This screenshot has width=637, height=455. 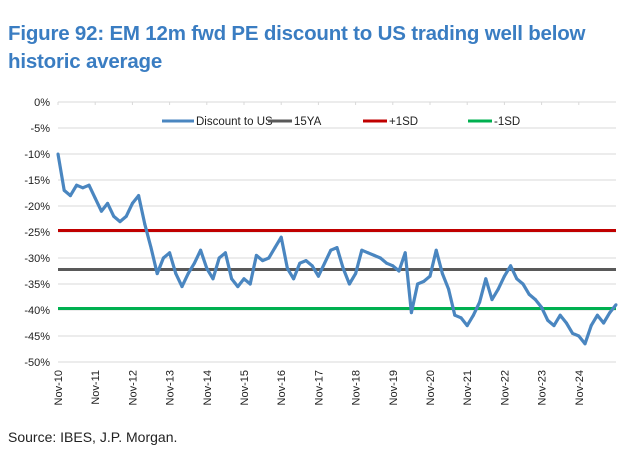 I want to click on x-tick-label: Nov-11, so click(x=96, y=387).